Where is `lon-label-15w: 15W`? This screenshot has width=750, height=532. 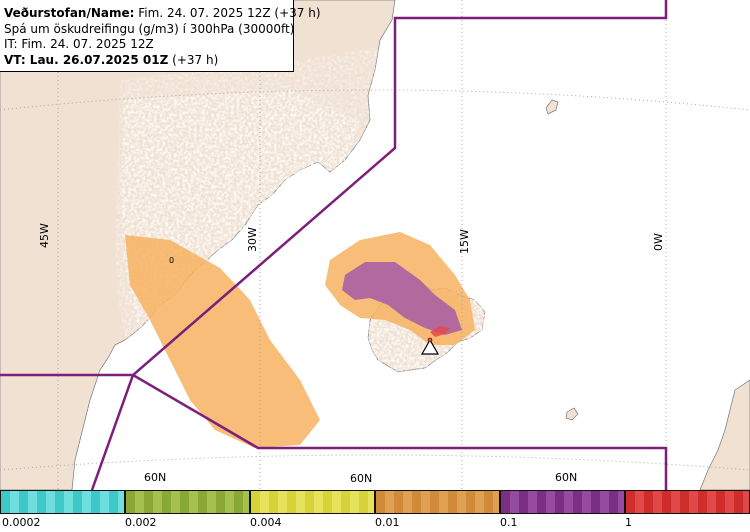
lon-label-15w: 15W is located at coordinates (464, 241).